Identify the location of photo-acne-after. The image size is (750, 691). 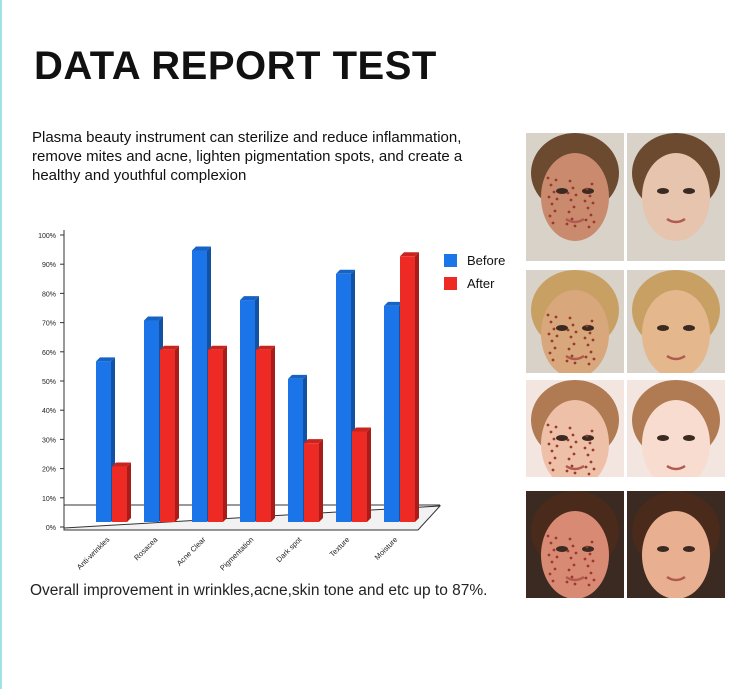
(676, 197).